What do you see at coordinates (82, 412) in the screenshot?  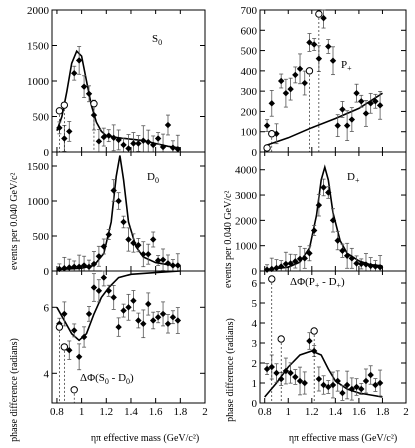 I see `x-tick-label: 1` at bounding box center [82, 412].